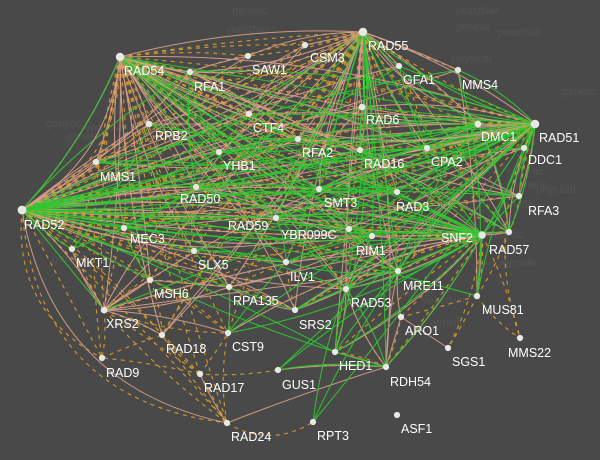 The height and width of the screenshot is (460, 600). What do you see at coordinates (478, 124) in the screenshot?
I see `node-dmc1` at bounding box center [478, 124].